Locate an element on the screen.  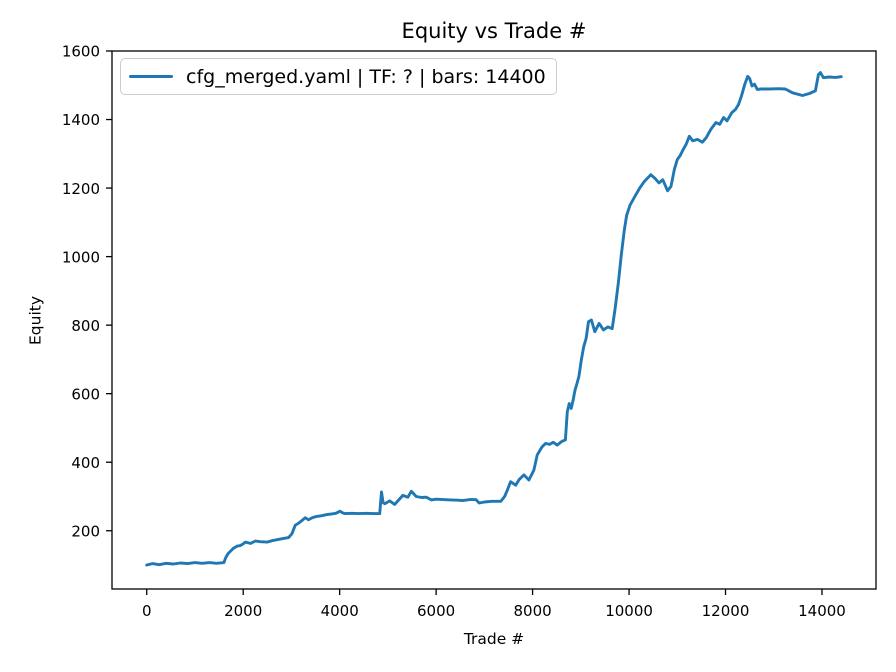
legend-line-swatch is located at coordinates (151, 76).